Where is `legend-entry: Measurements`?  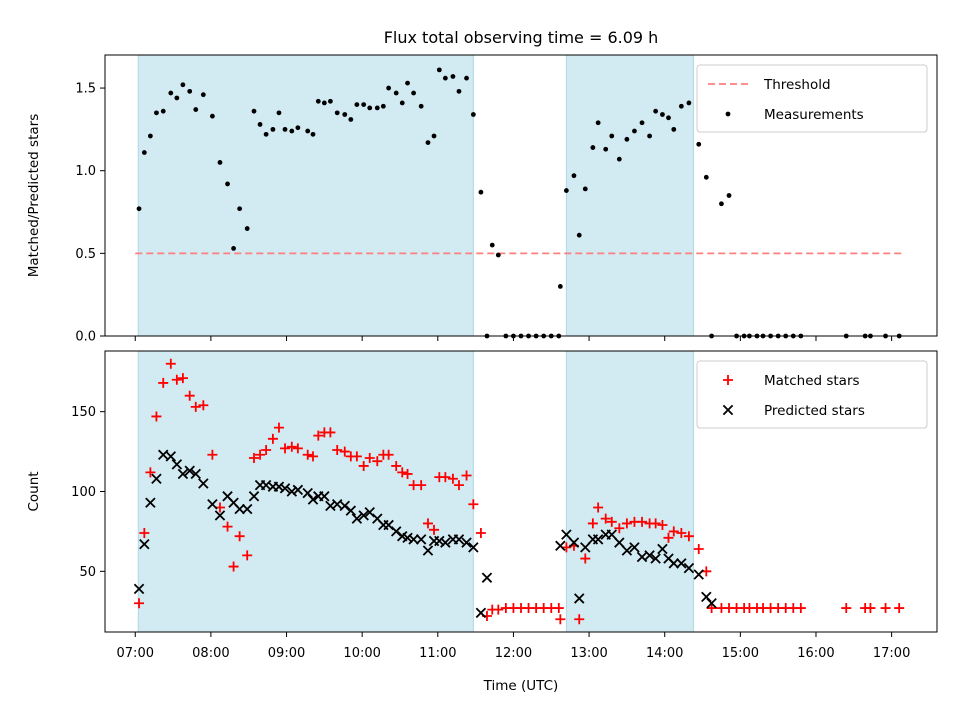 legend-entry: Measurements is located at coordinates (794, 115).